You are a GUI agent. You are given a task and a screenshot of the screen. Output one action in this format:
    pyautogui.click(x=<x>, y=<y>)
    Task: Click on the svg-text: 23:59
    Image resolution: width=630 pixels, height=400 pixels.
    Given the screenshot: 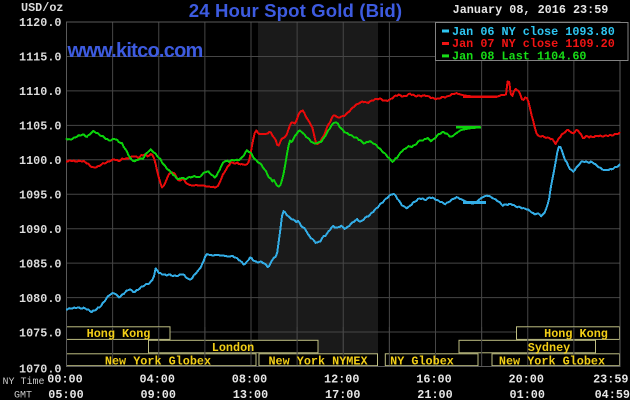 What is the action you would take?
    pyautogui.click(x=610, y=379)
    